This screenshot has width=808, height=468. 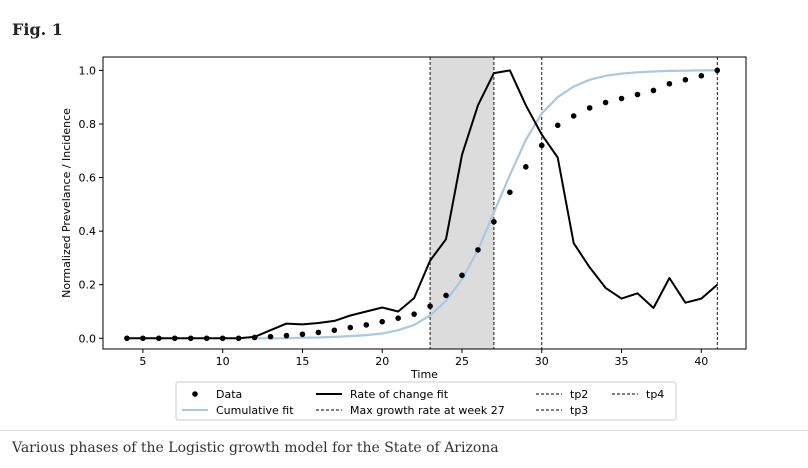 What do you see at coordinates (579, 394) in the screenshot?
I see `legend-label: tp2` at bounding box center [579, 394].